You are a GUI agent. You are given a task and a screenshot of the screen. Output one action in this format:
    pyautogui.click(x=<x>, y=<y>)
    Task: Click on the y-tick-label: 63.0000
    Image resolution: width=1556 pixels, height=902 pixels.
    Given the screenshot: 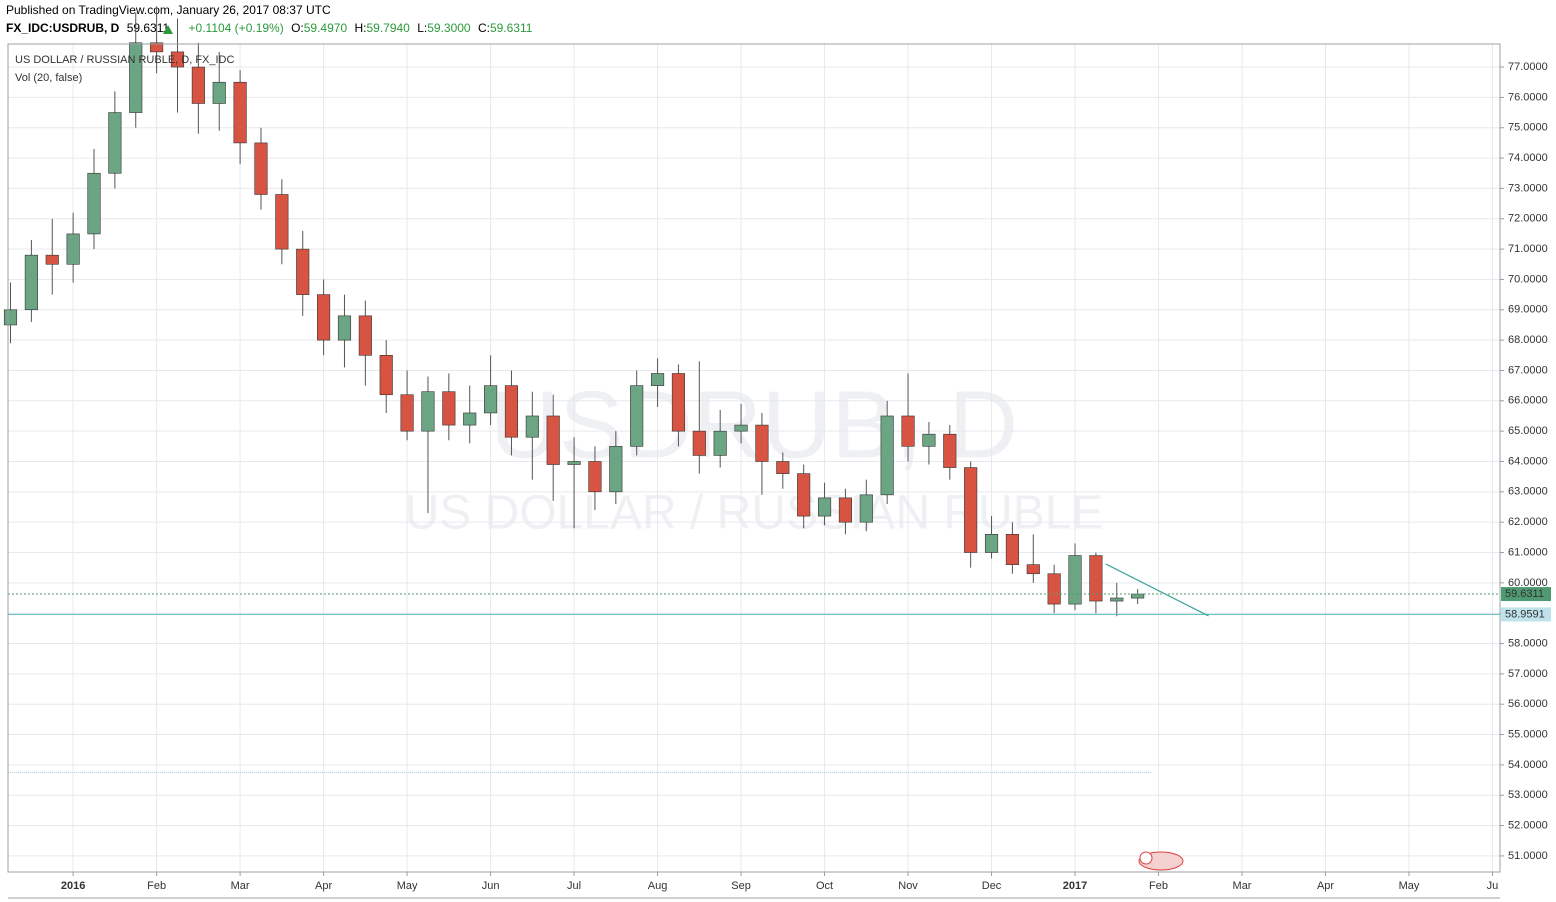 What is the action you would take?
    pyautogui.click(x=1528, y=492)
    